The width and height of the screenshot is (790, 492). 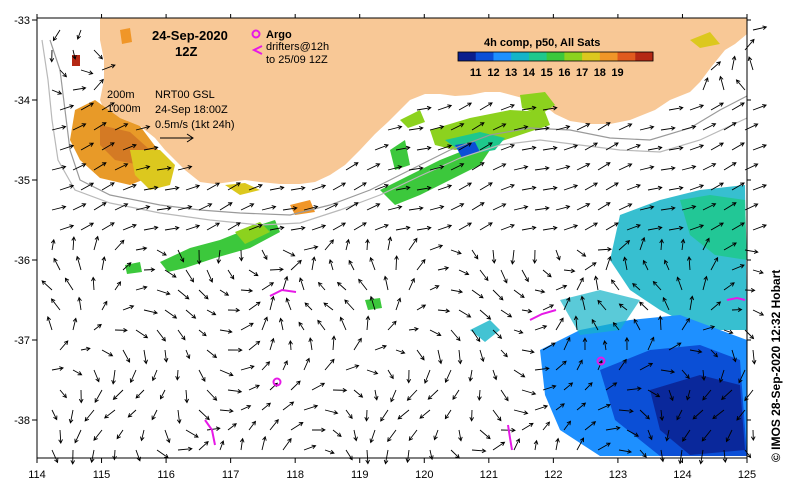 What do you see at coordinates (776, 366) in the screenshot?
I see `imos-credit: © IMOS 28-Sep-2020 12:32 Hobart` at bounding box center [776, 366].